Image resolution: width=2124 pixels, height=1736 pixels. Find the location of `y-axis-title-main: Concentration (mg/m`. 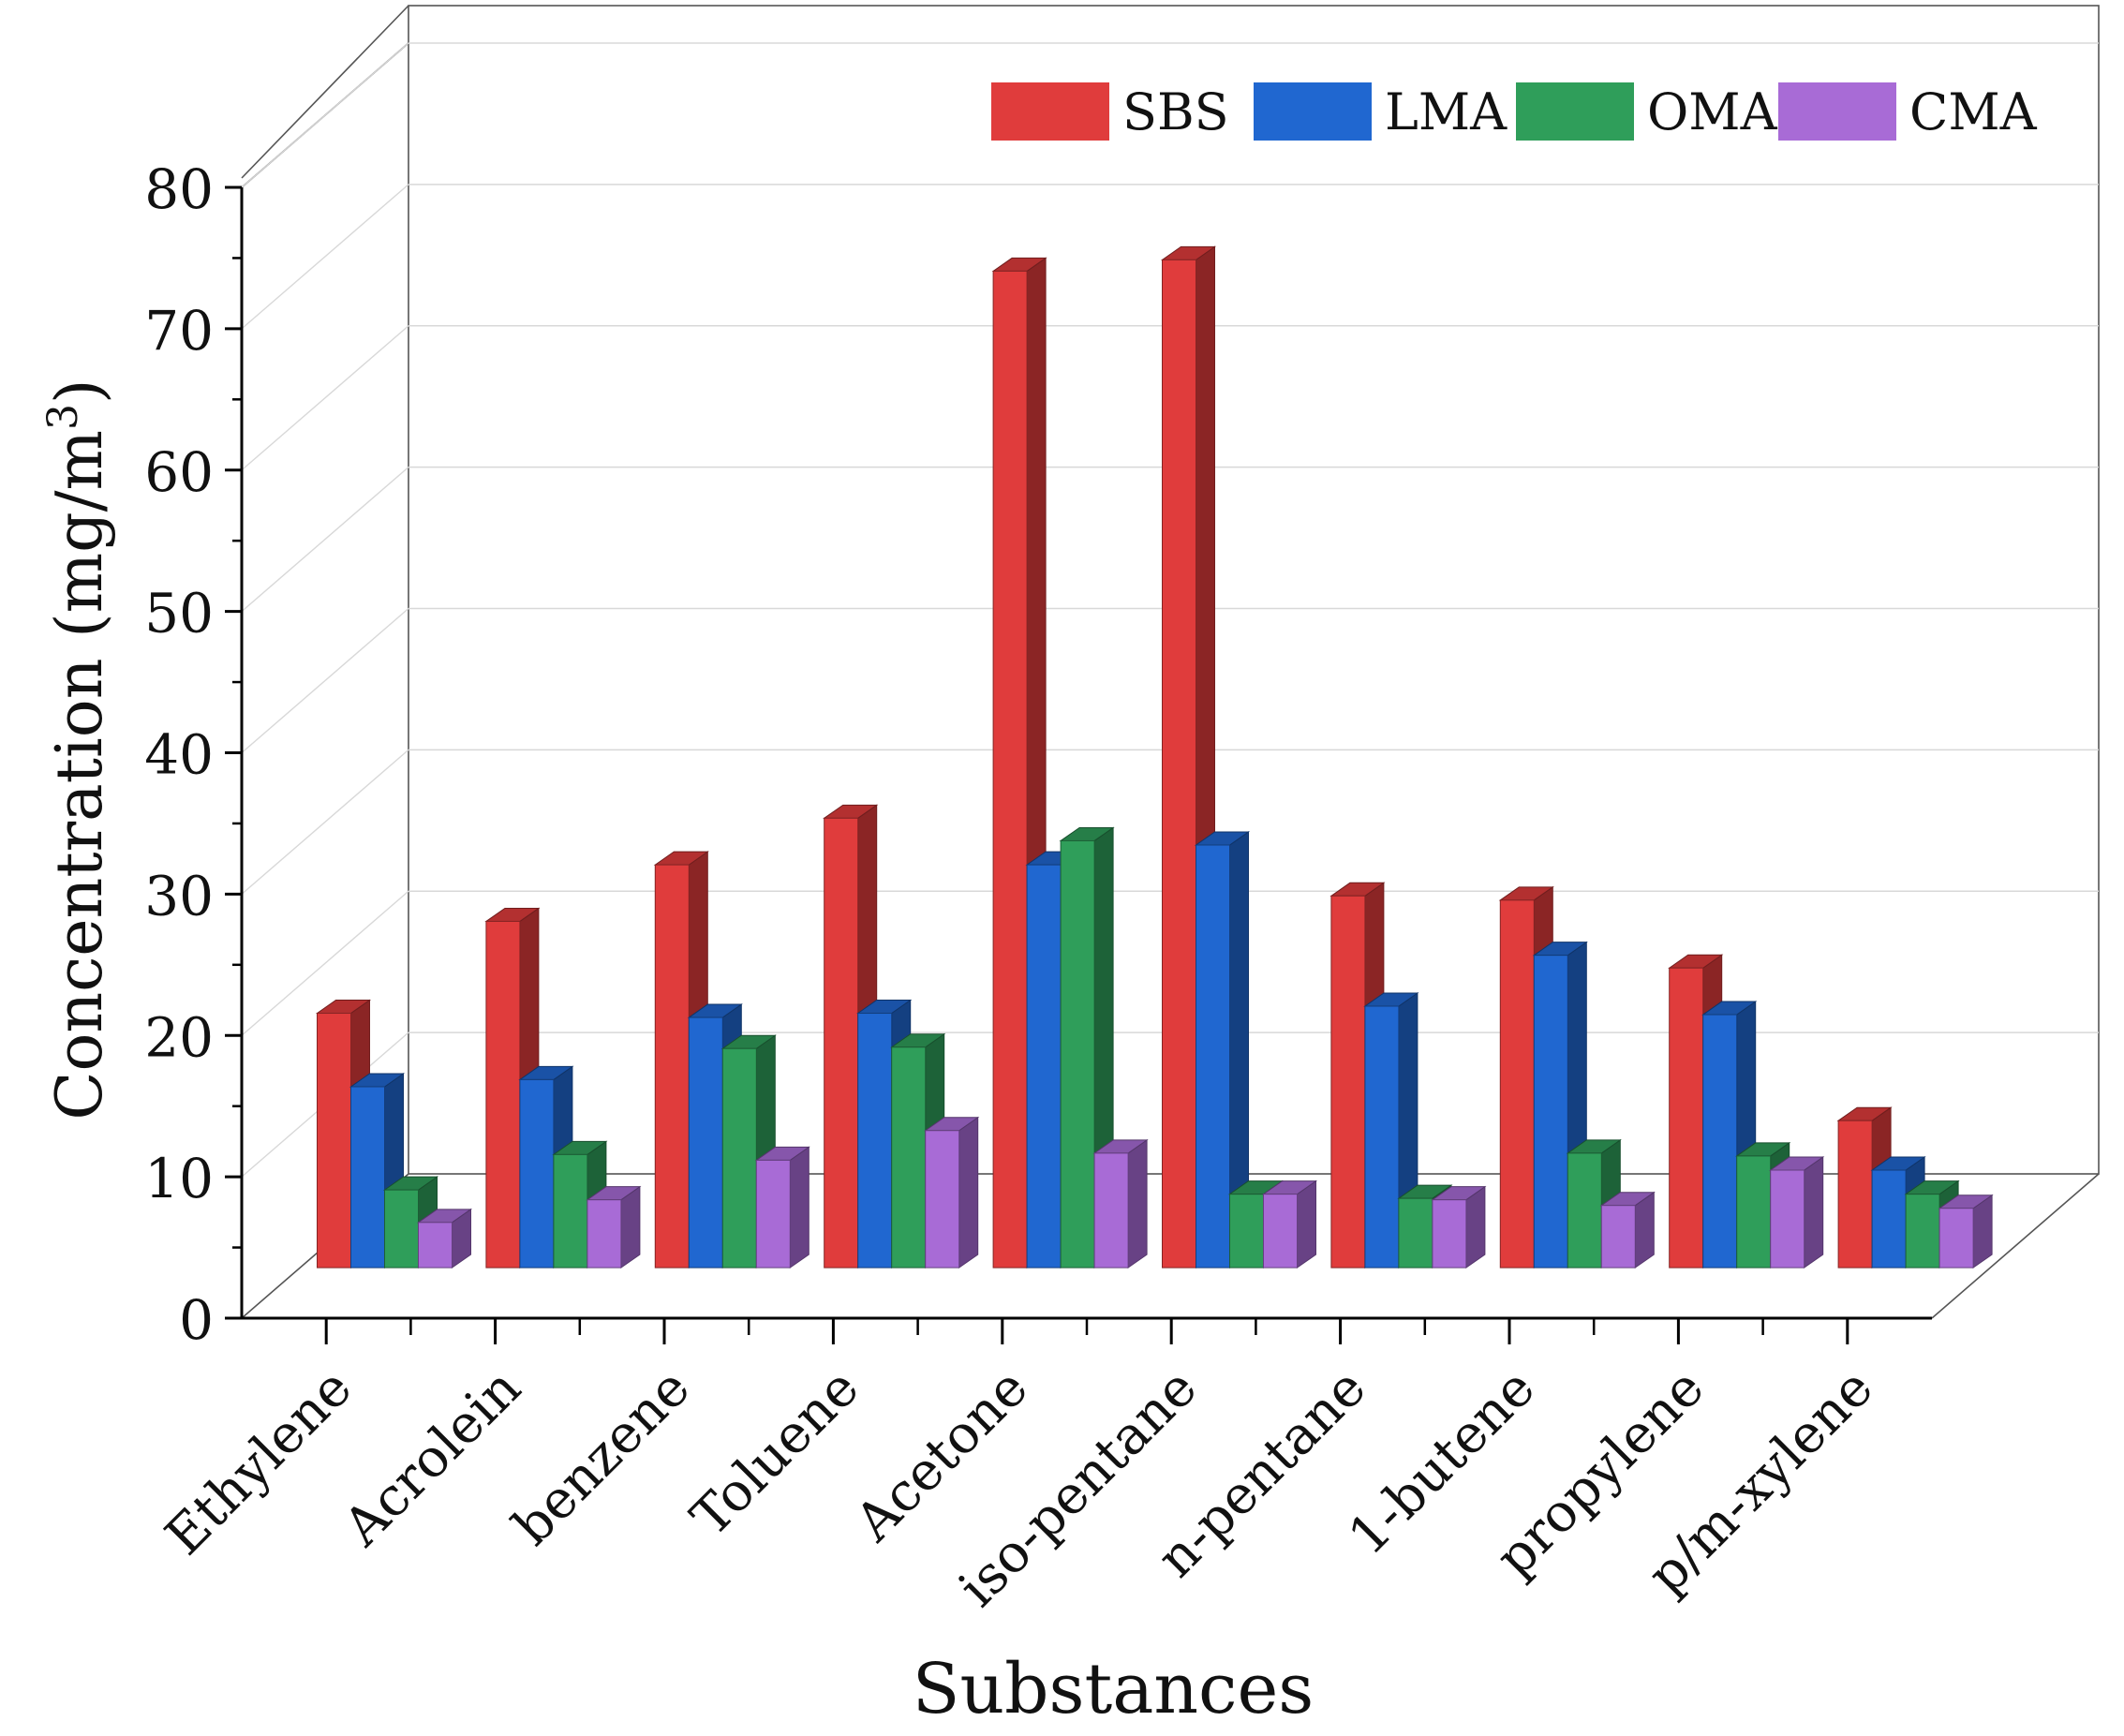

y-axis-title-main: Concentration (mg/m is located at coordinates (80, 775).